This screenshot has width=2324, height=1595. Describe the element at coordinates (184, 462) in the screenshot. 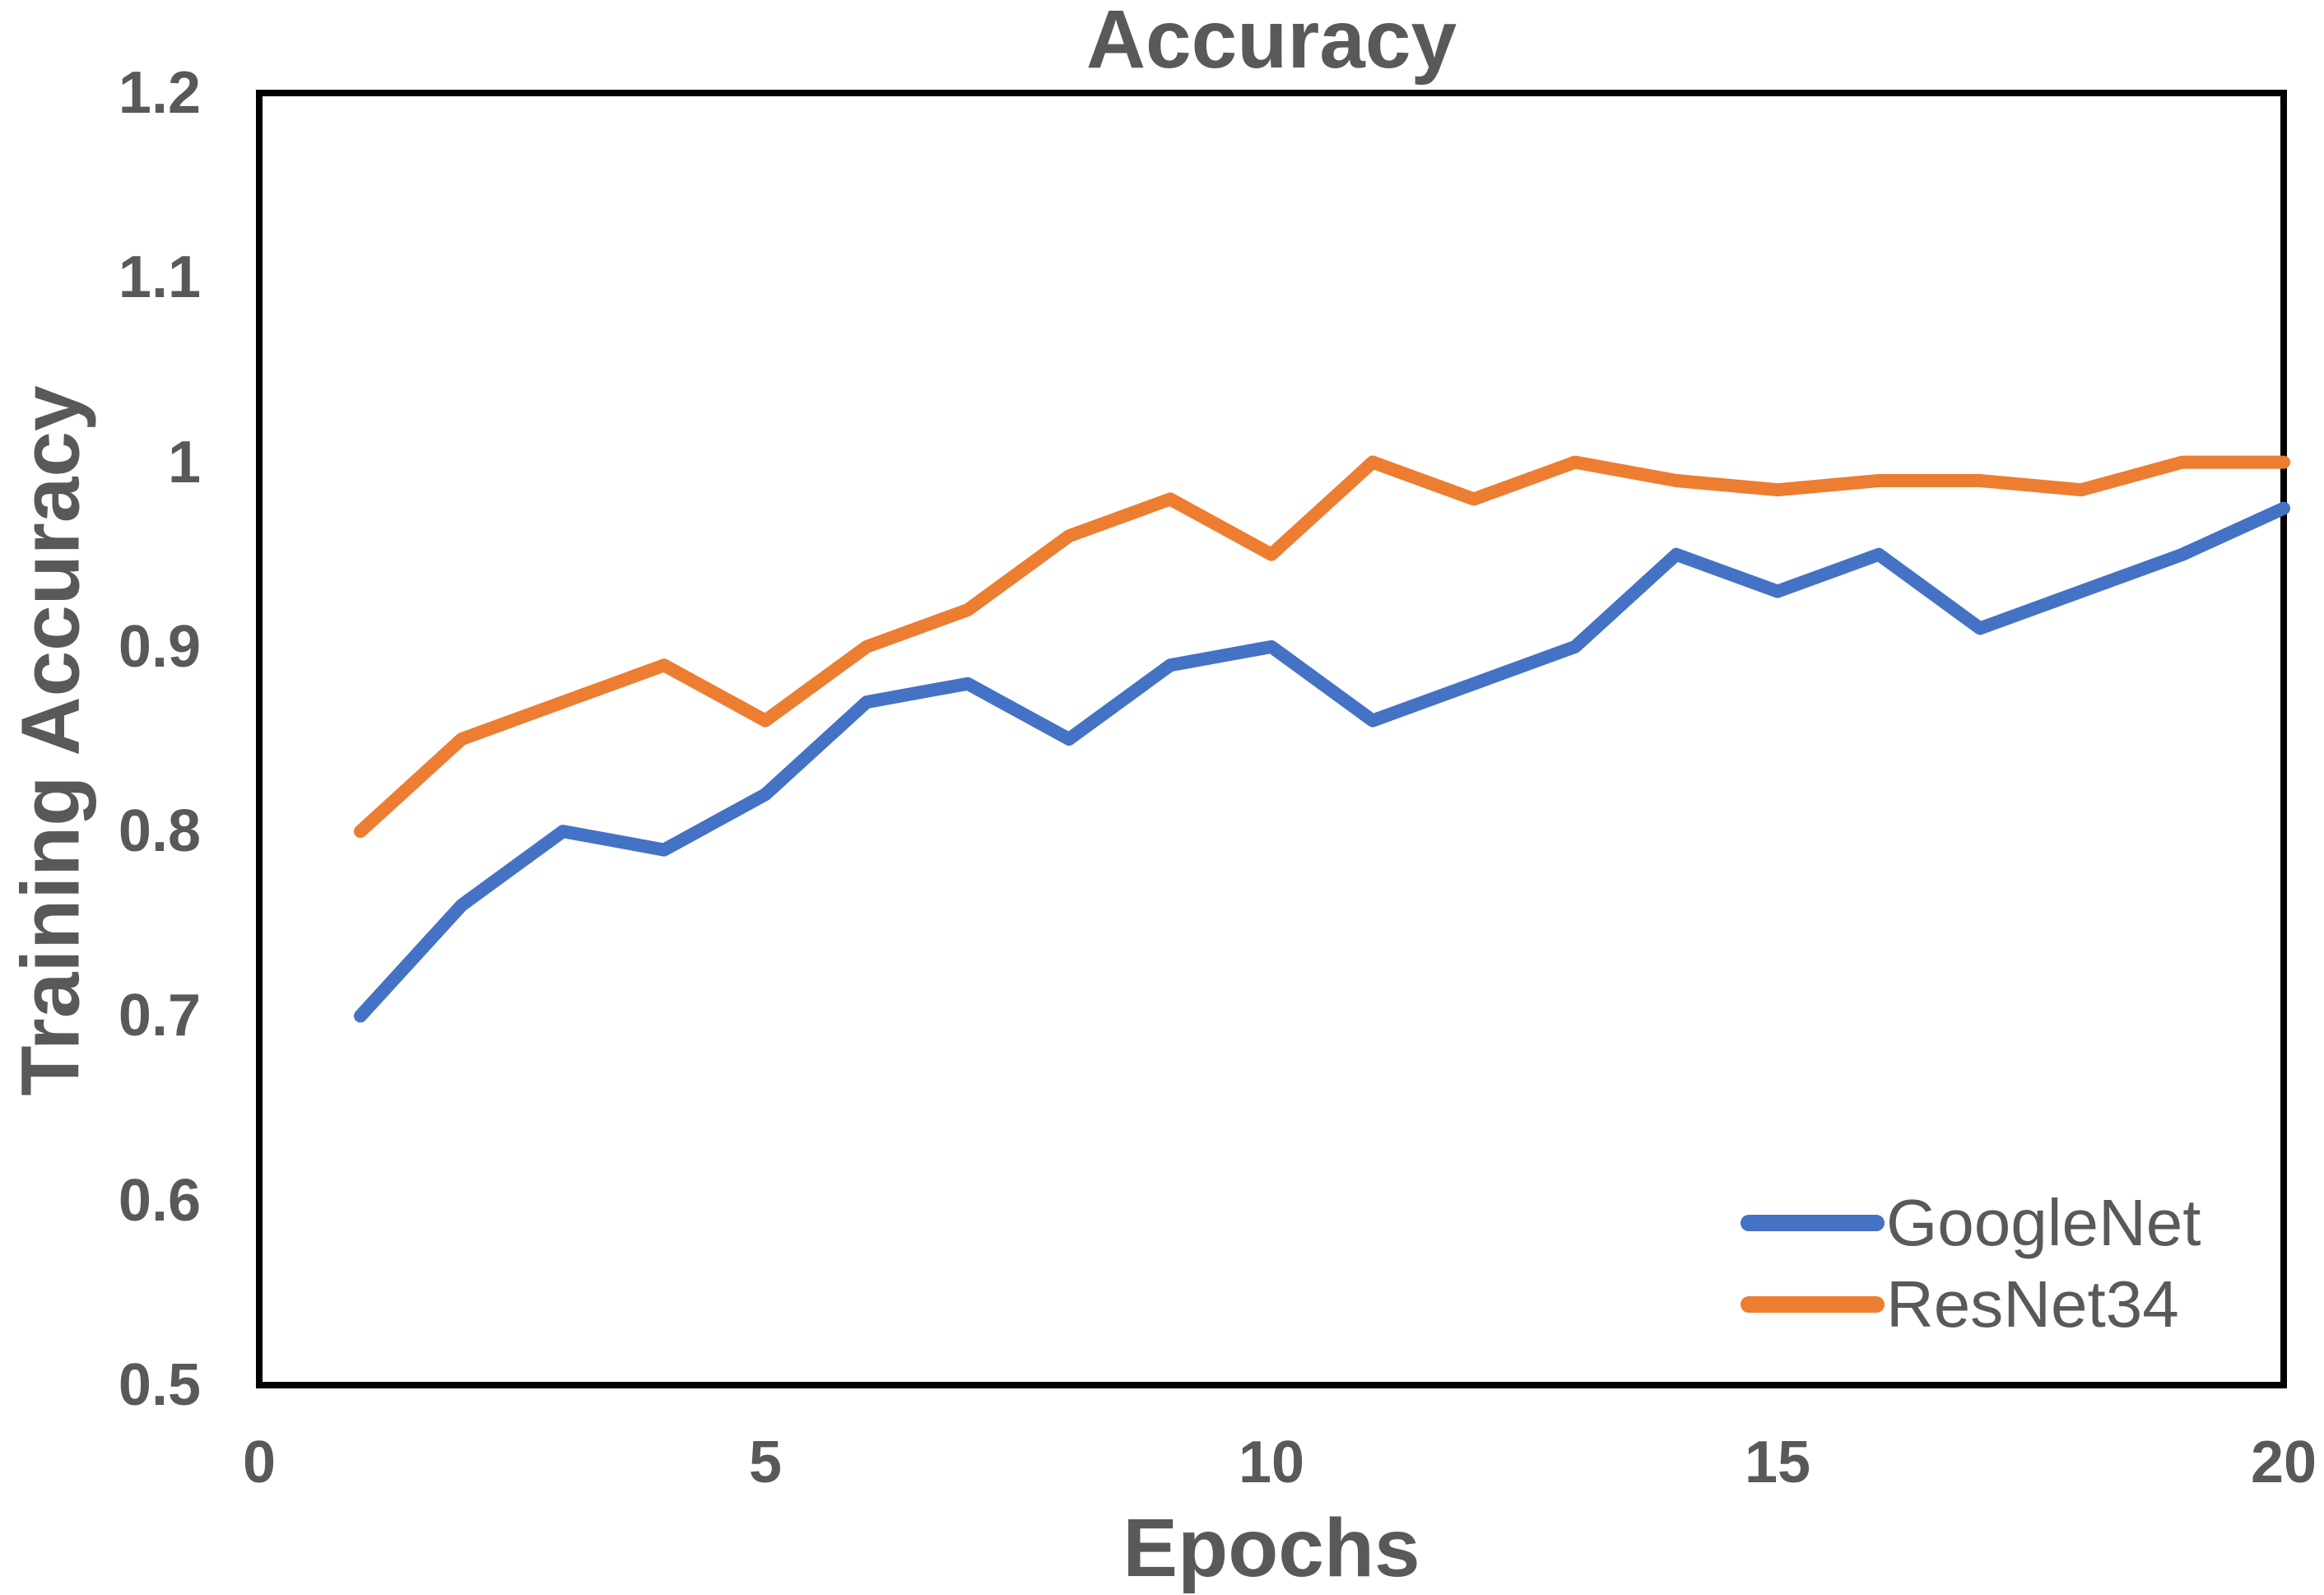

I see `y-tick-label-1: 1` at that location.